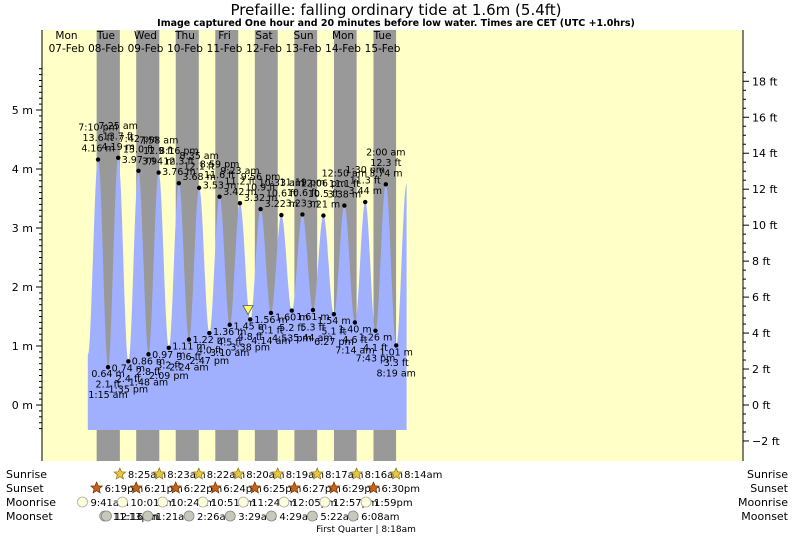  What do you see at coordinates (188, 347) in the screenshot?
I see `low-tide-label: 1.11 m` at bounding box center [188, 347].